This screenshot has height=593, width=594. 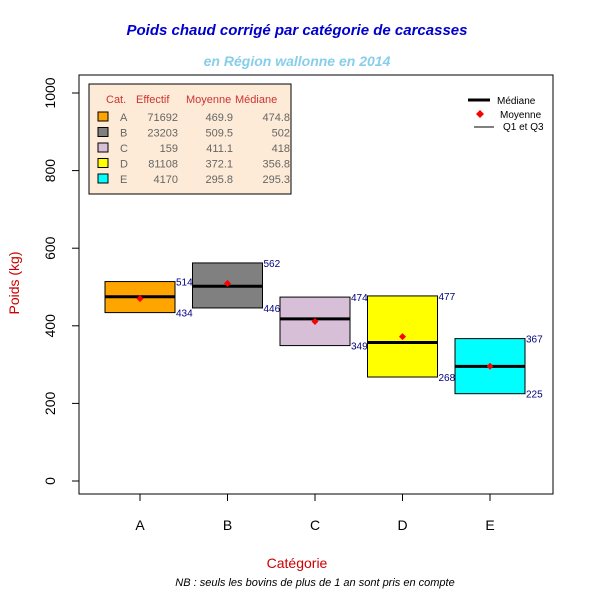 I want to click on table-cell: 372.1, so click(x=219, y=165).